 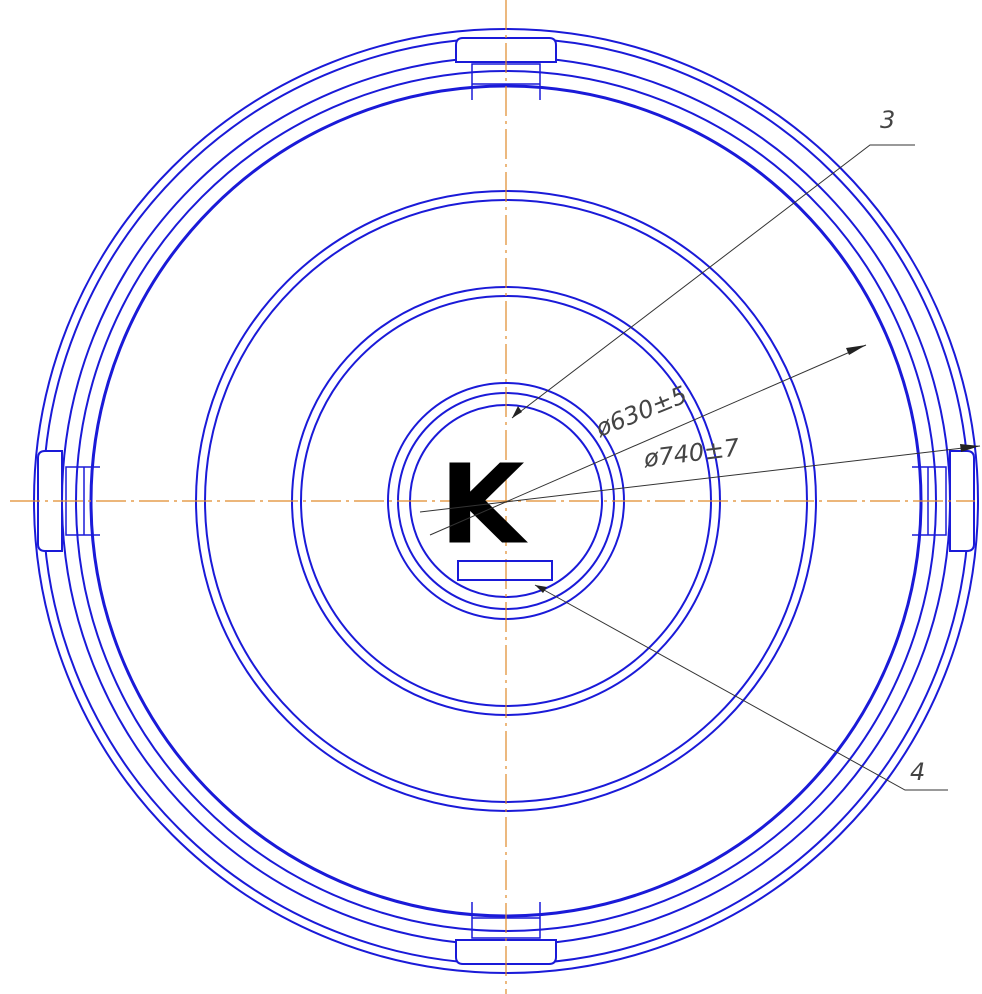 I want to click on leader-label: 3, so click(x=887, y=120).